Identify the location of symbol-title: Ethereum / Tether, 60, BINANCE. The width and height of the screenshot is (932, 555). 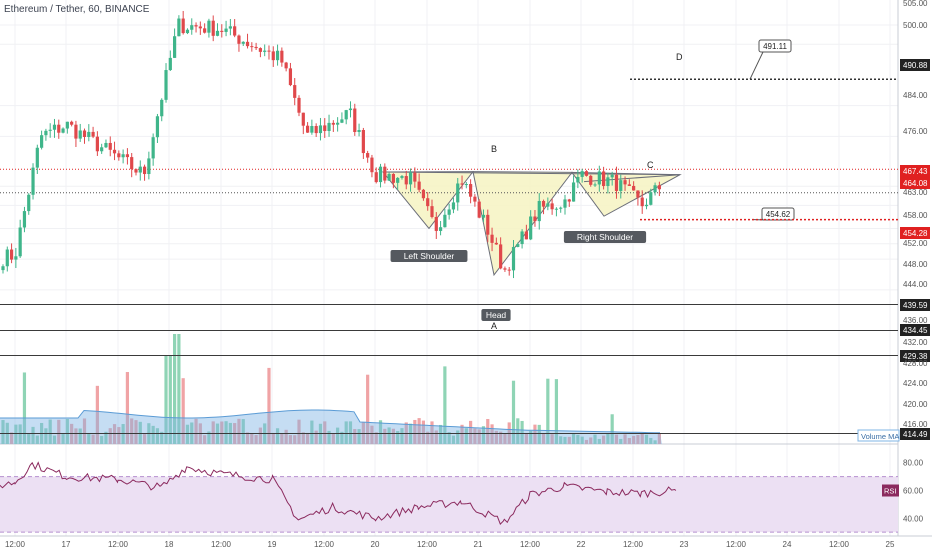
(76, 9).